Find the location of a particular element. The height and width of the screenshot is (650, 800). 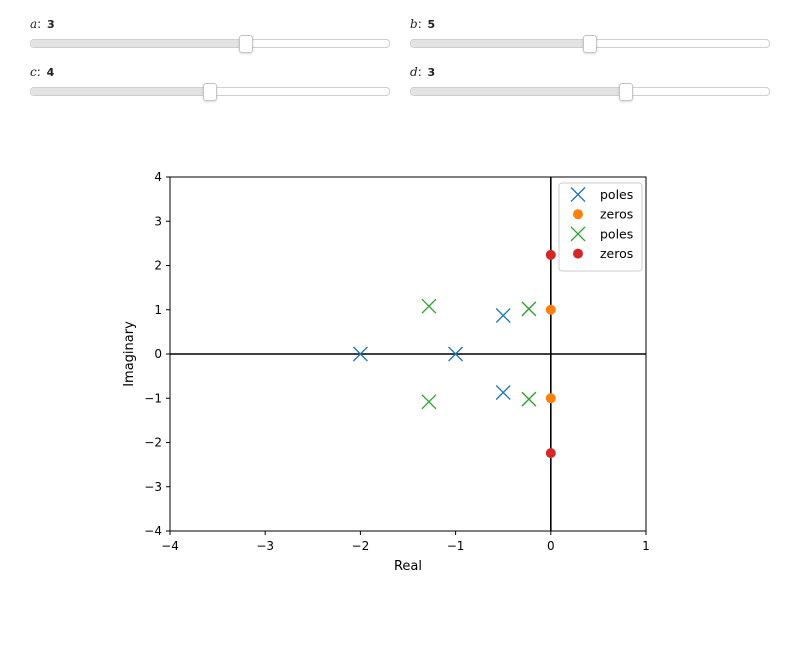

y-tick-label: 2 is located at coordinates (158, 266).